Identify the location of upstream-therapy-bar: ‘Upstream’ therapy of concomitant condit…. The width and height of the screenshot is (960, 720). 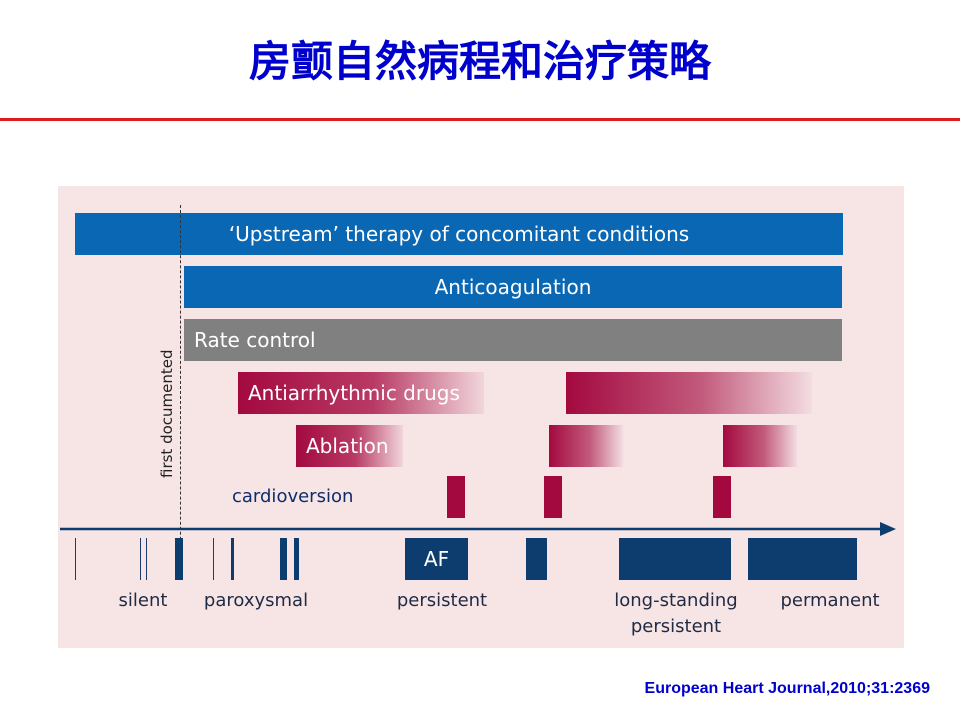
(459, 234).